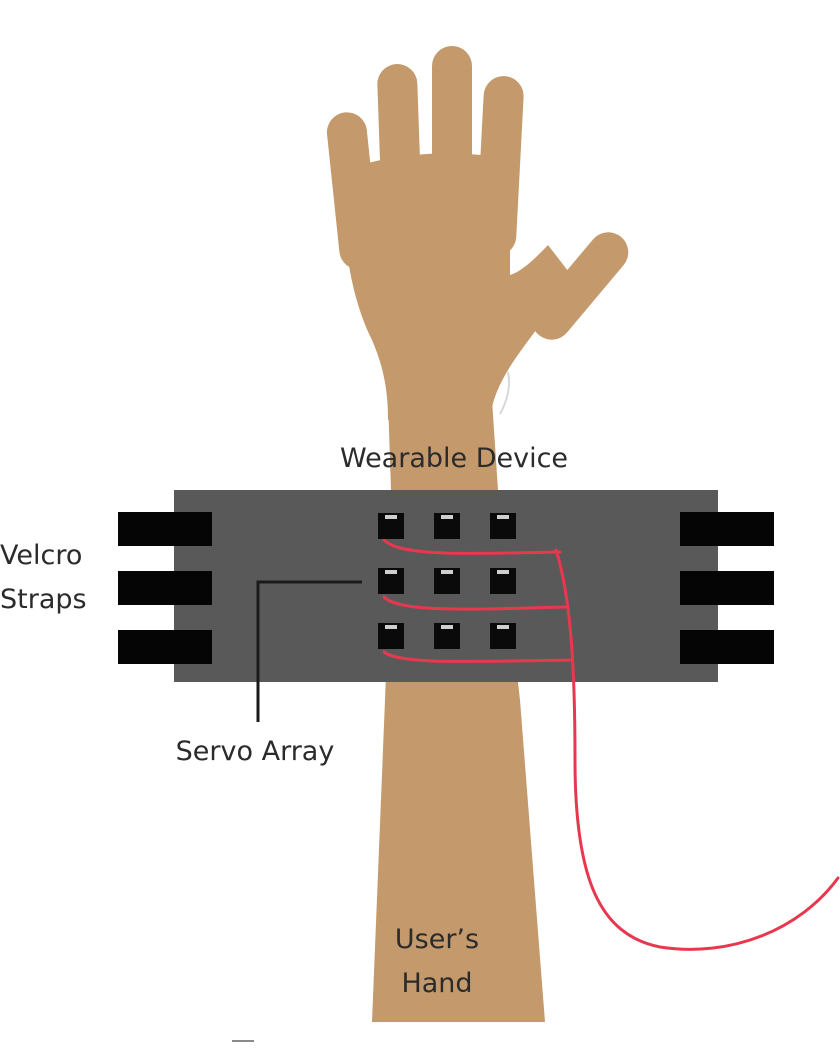 The width and height of the screenshot is (840, 1048). Describe the element at coordinates (309, 651) in the screenshot. I see `servo-leader-line` at that location.